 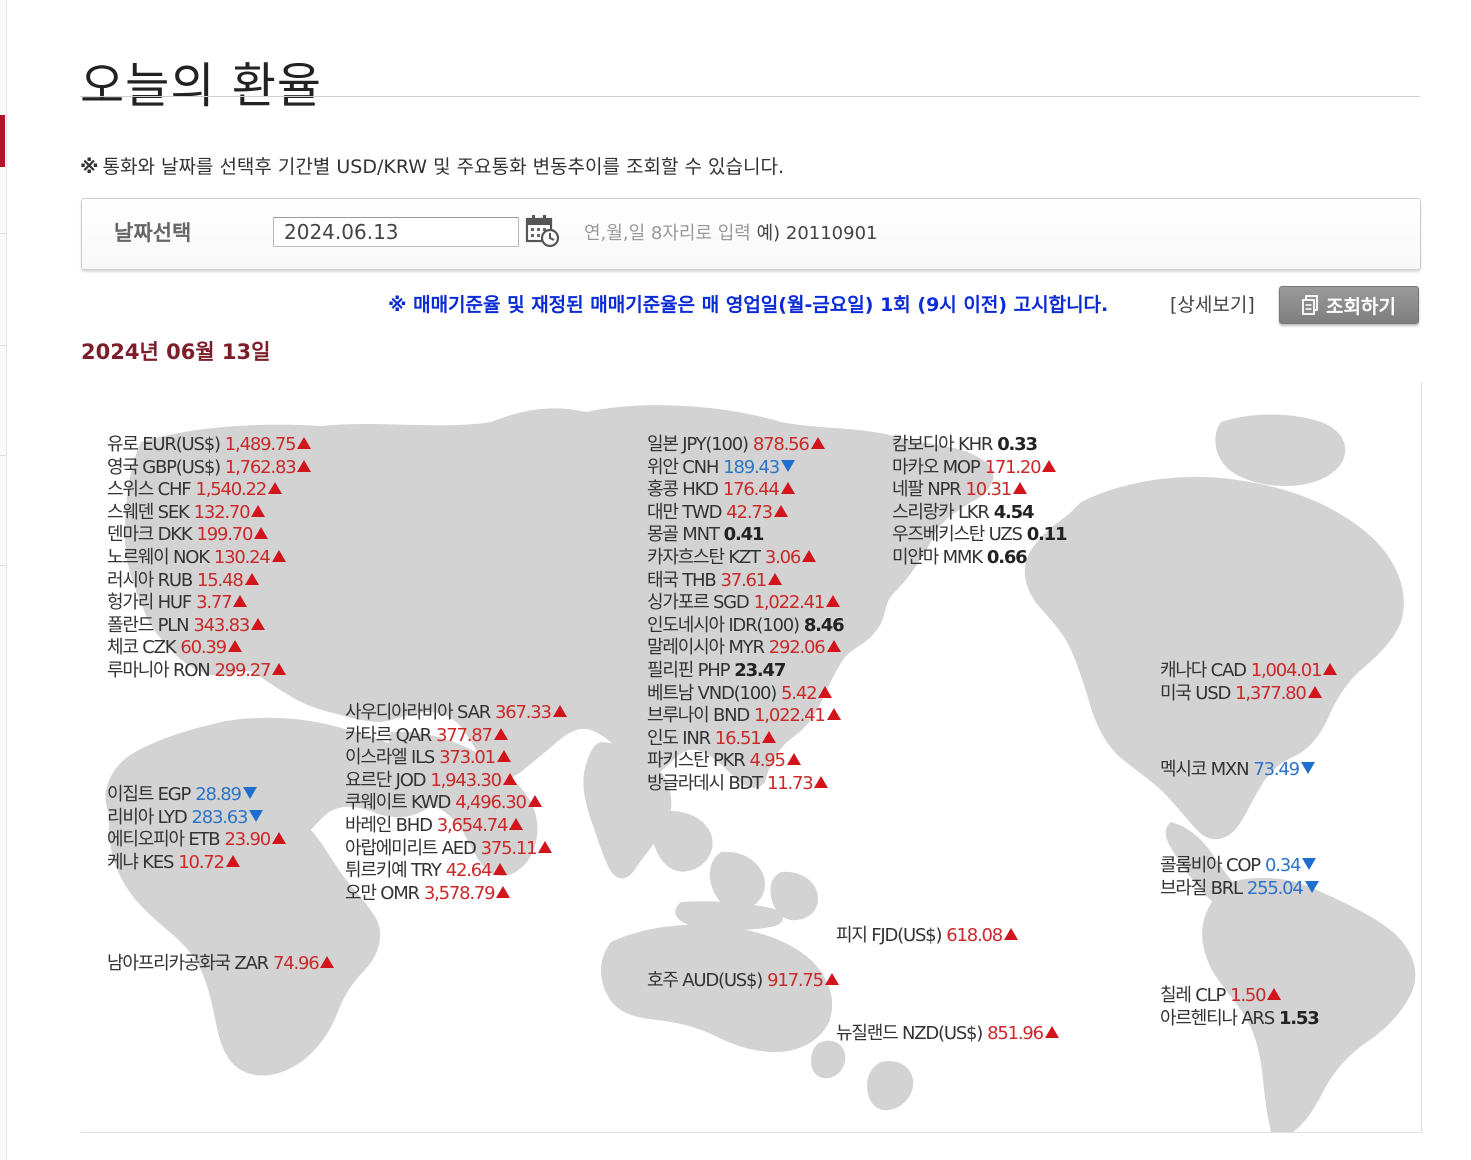 What do you see at coordinates (466, 780) in the screenshot?
I see `currency-rate-value: 1,943.30` at bounding box center [466, 780].